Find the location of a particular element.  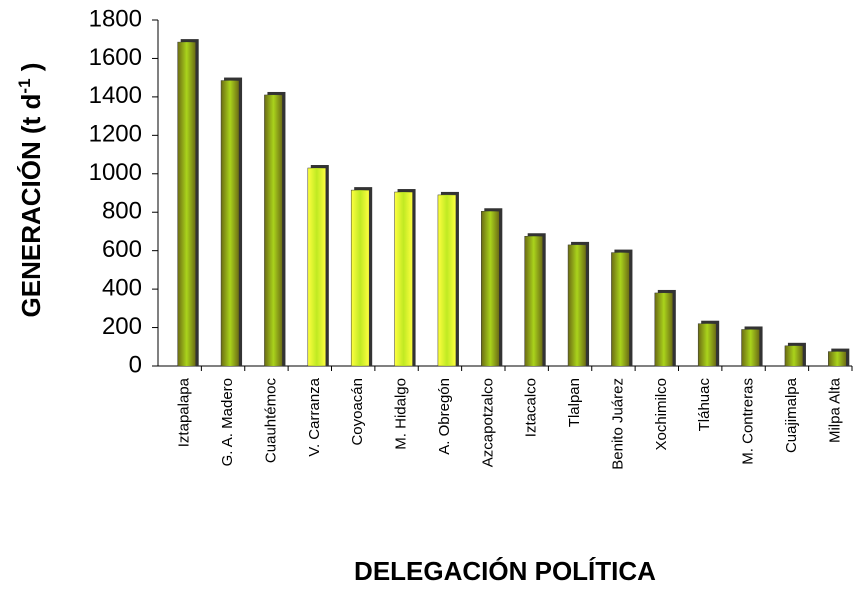

x-tick-label: V. Carranza is located at coordinates (314, 416).